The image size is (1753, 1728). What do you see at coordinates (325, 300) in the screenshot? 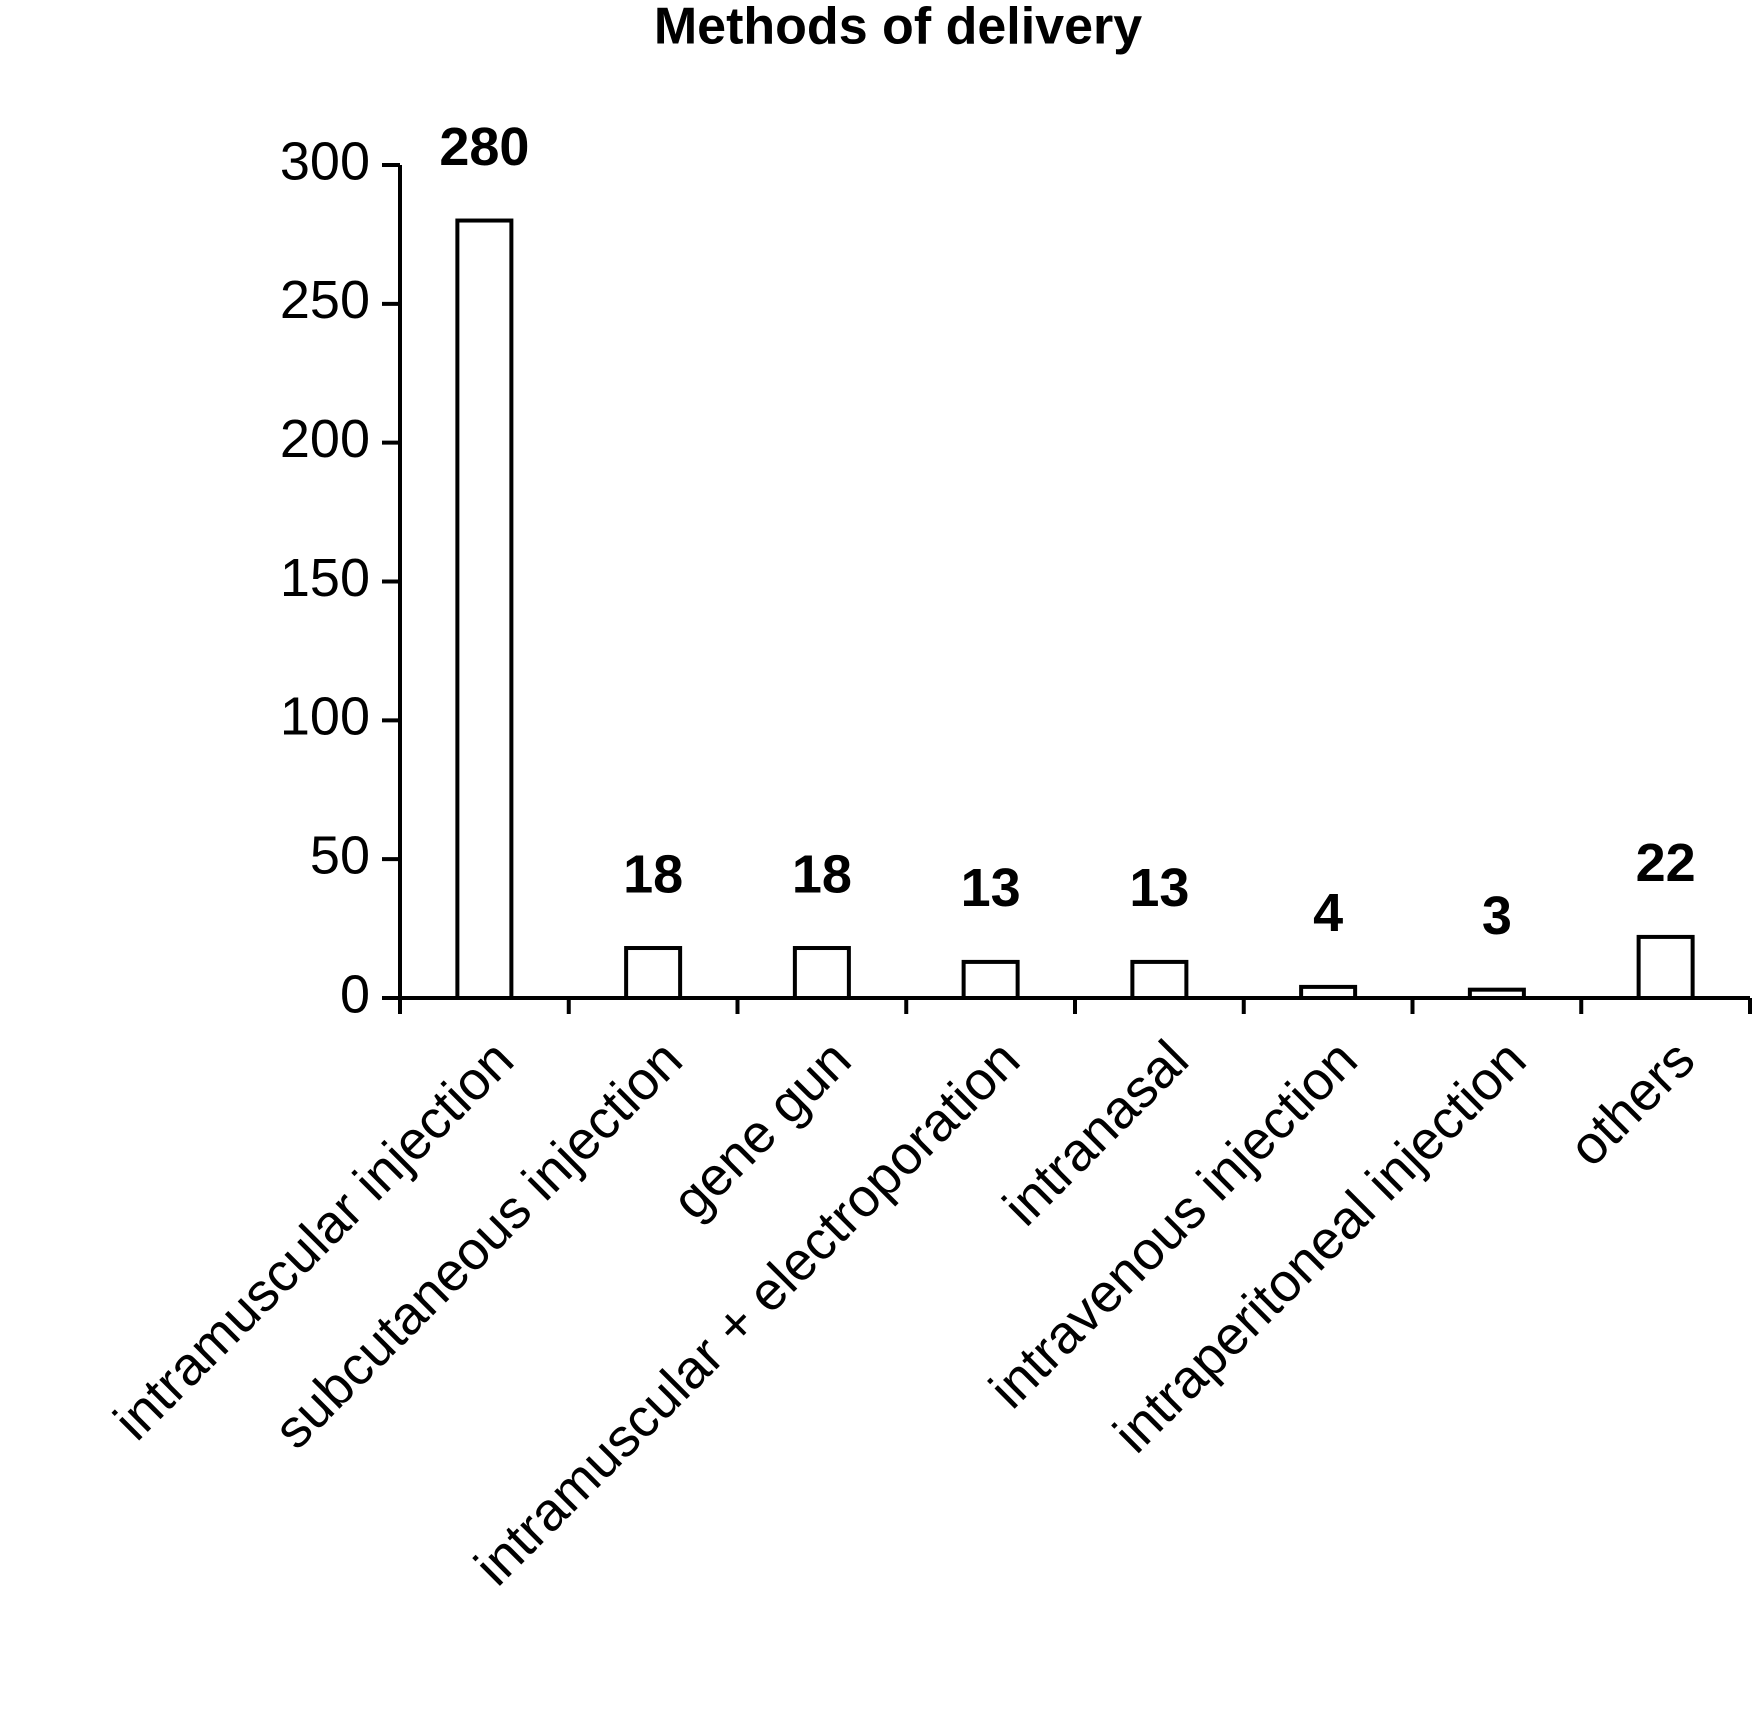
I see `y-tick-label: 250` at bounding box center [325, 300].